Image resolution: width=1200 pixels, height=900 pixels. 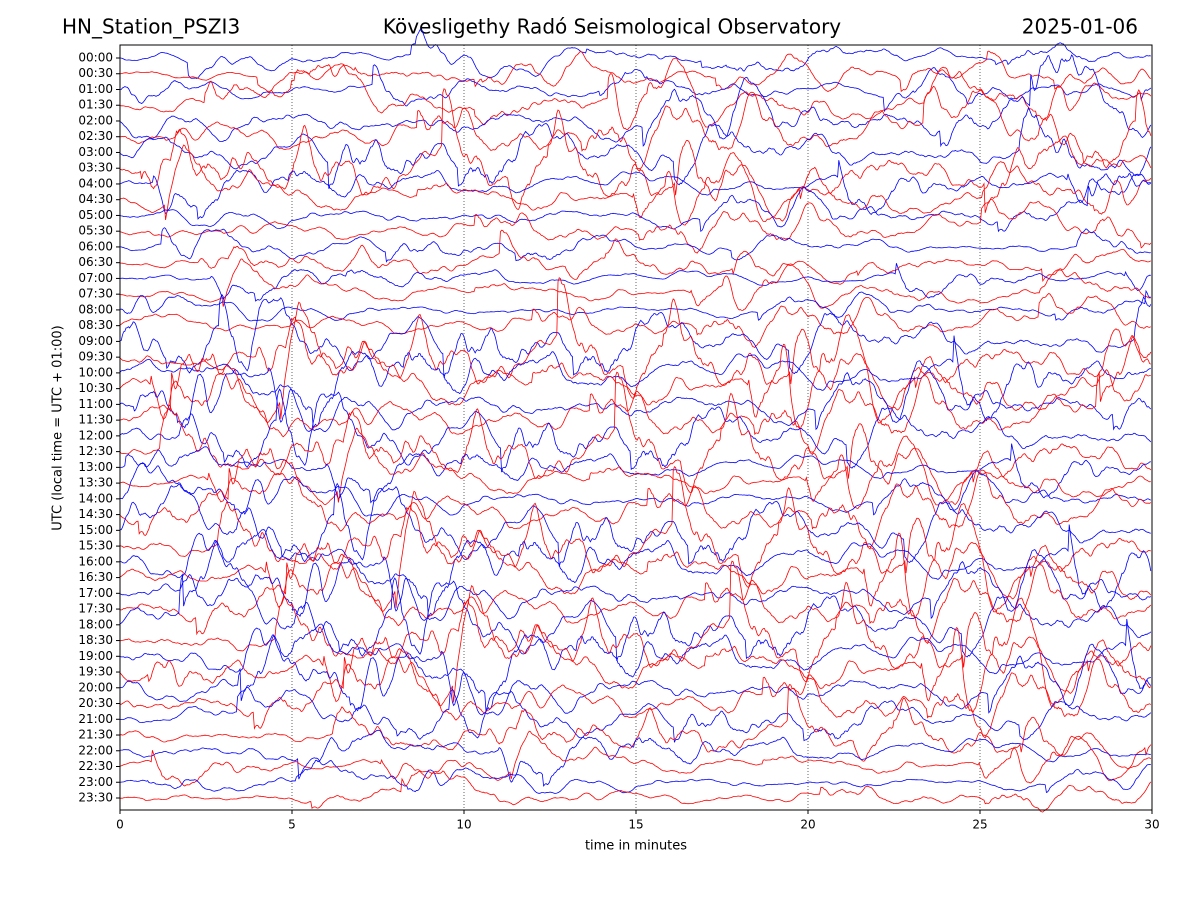 What do you see at coordinates (636, 846) in the screenshot?
I see `x-axis-label: time in minutes` at bounding box center [636, 846].